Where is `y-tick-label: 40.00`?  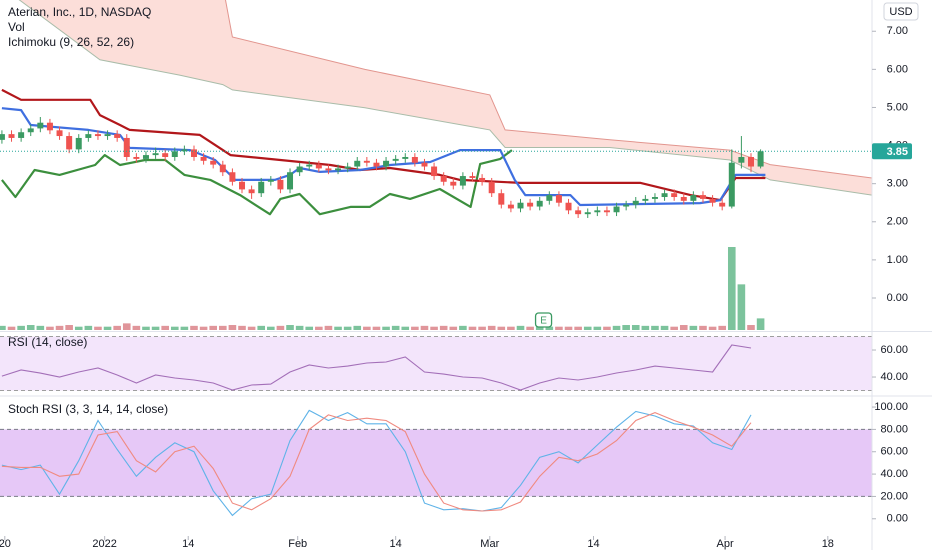
y-tick-label: 40.00 is located at coordinates (894, 474).